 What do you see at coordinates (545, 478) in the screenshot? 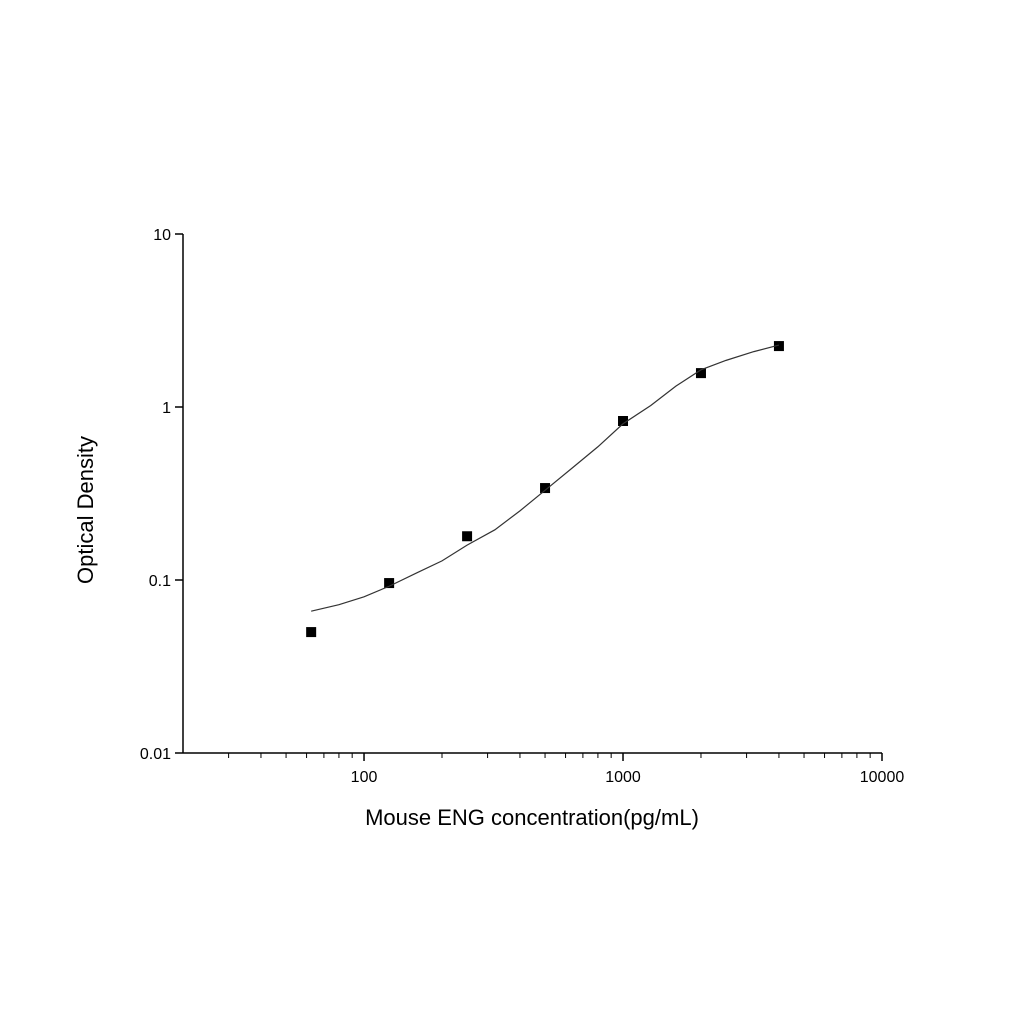
I see `fit-curve` at bounding box center [545, 478].